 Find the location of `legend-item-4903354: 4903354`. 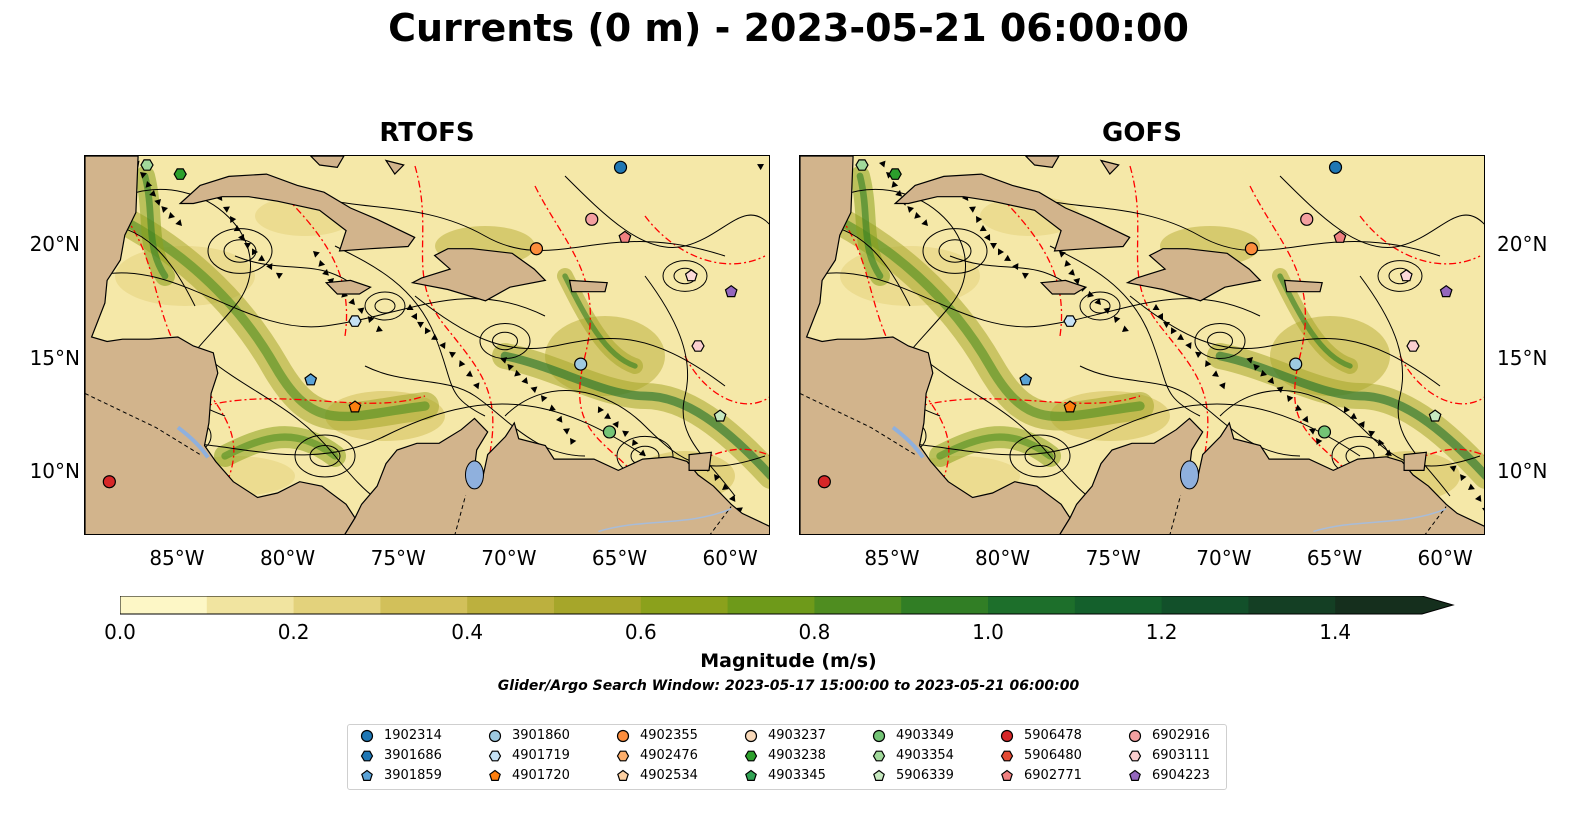

legend-item-4903354: 4903354 is located at coordinates (913, 755).